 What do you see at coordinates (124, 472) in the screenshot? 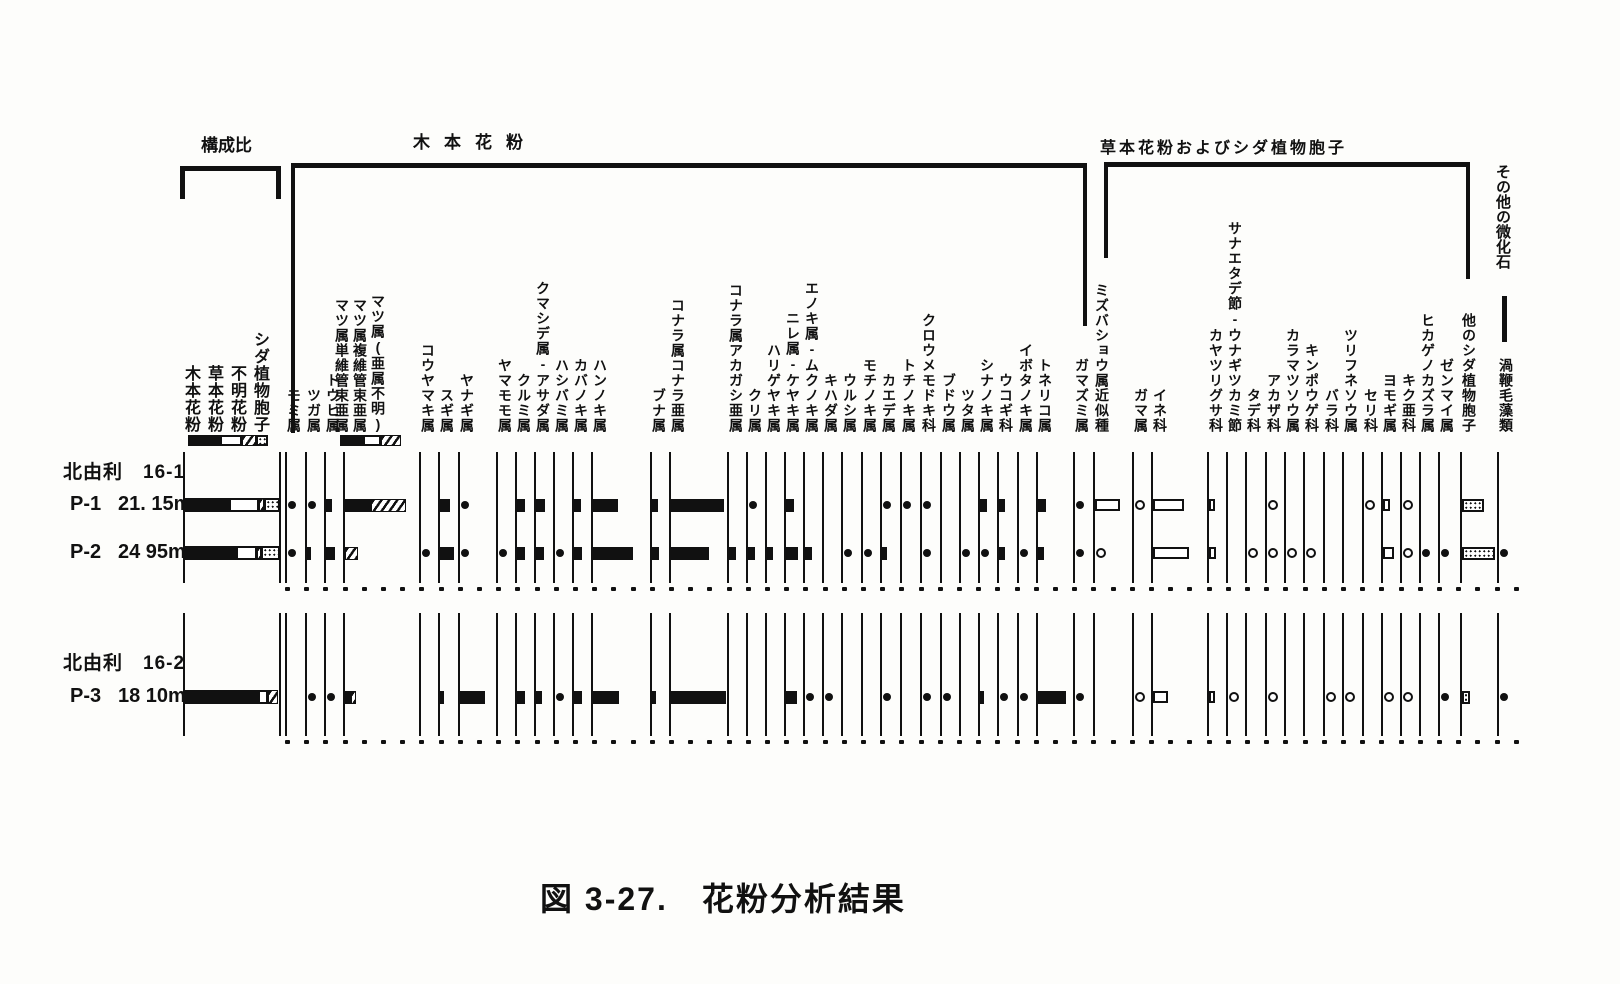
I see `group-label: 北由利 16-1` at bounding box center [124, 472].